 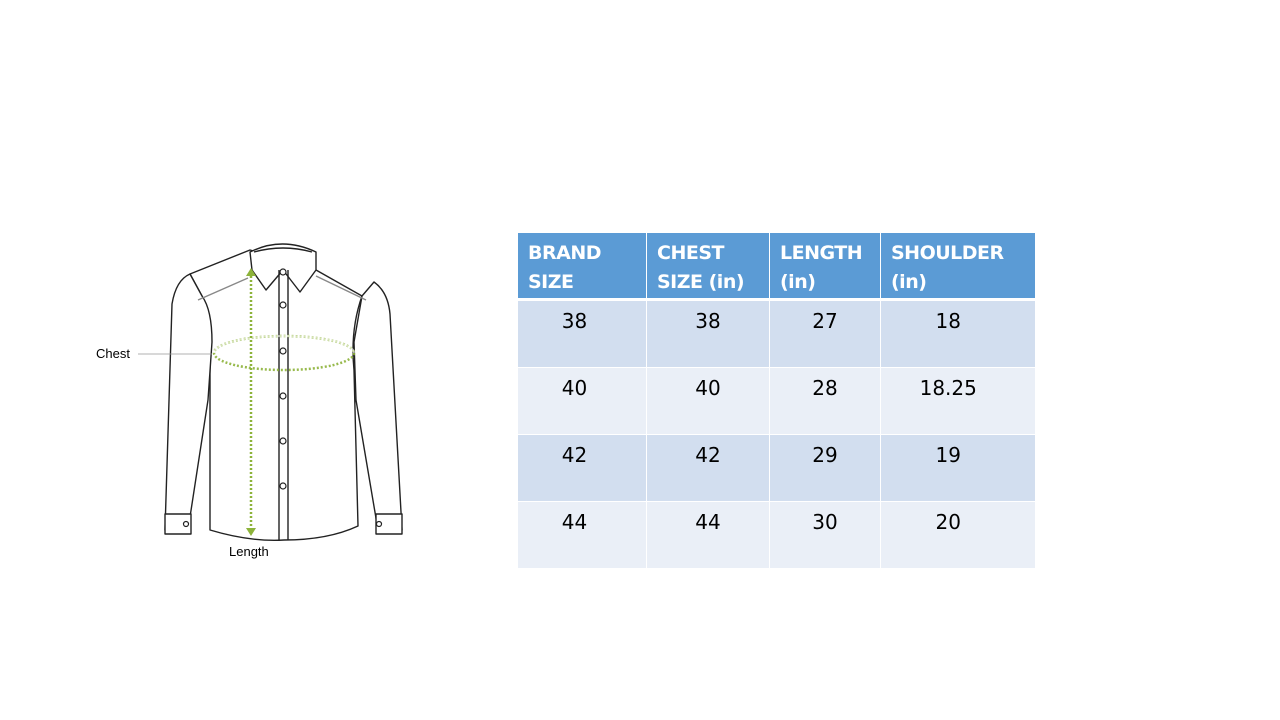 I want to click on header-brand-size: BRAND SIZE, so click(x=582, y=267).